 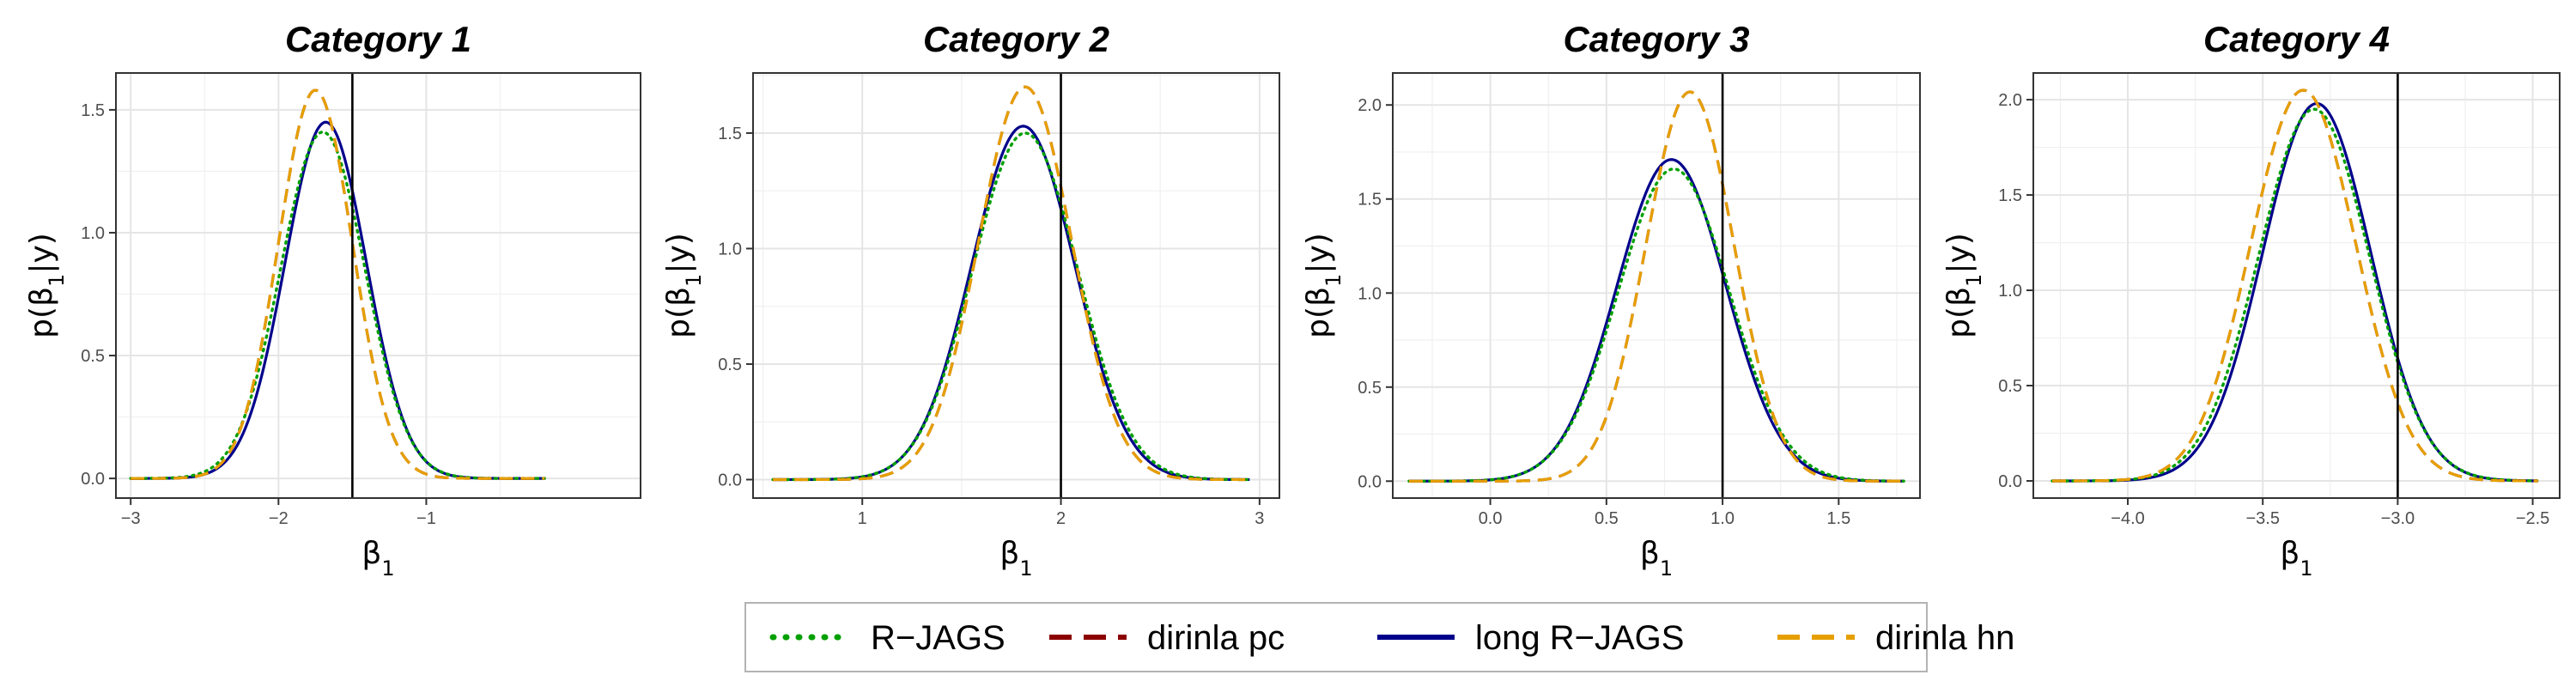 What do you see at coordinates (1945, 638) in the screenshot?
I see `legend-label: dirinla hn` at bounding box center [1945, 638].